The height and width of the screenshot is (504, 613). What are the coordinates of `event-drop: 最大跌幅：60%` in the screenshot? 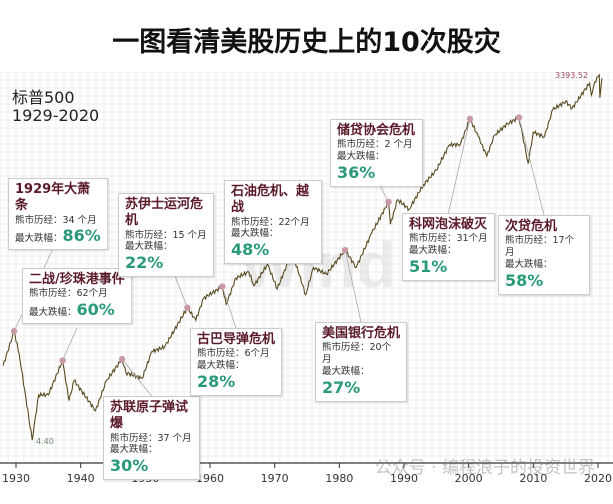 It's located at (77, 310).